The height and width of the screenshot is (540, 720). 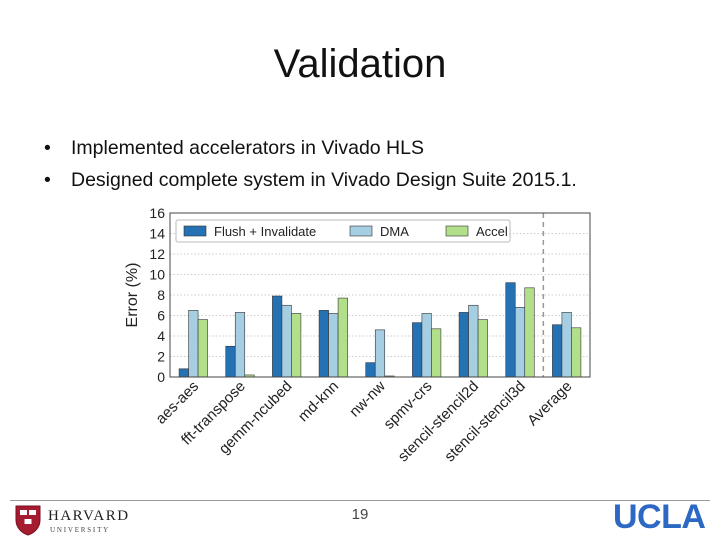 What do you see at coordinates (265, 231) in the screenshot?
I see `legend-label: Flush + Invalidate` at bounding box center [265, 231].